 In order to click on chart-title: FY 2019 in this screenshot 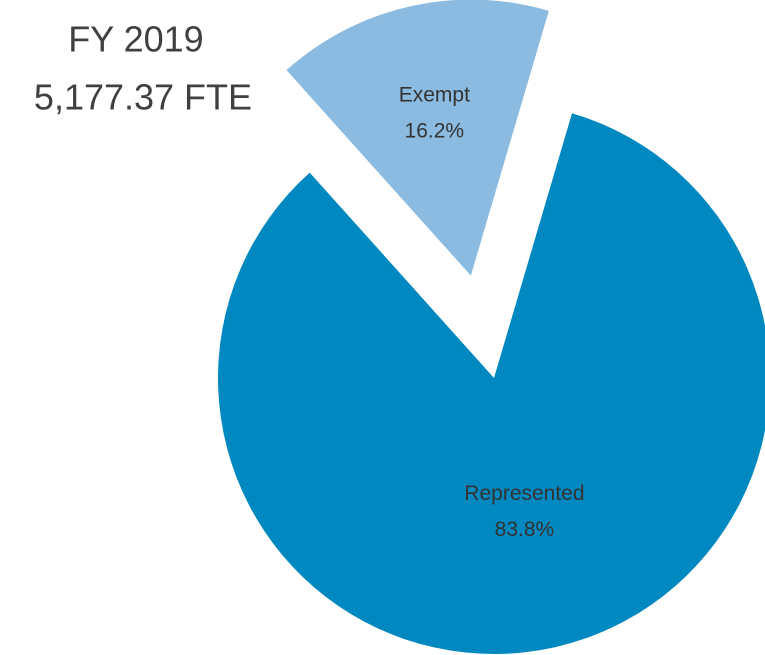, I will do `click(135, 39)`.